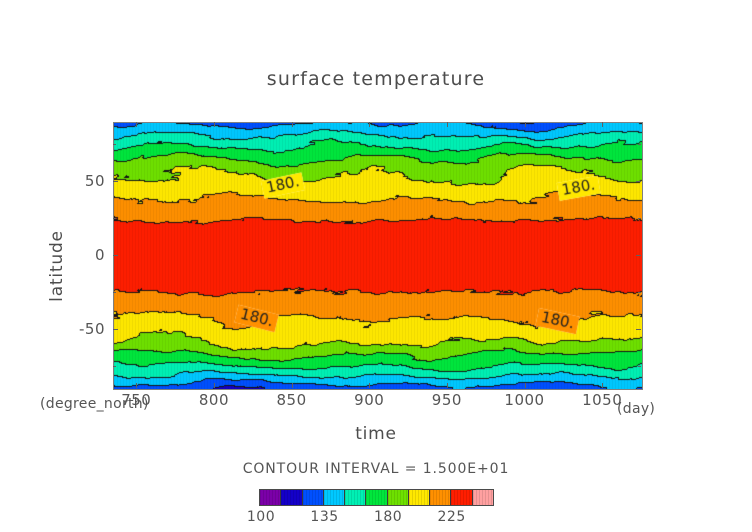 The image size is (752, 532). Describe the element at coordinates (324, 517) in the screenshot. I see `colorbar-ticklabel: 135` at that location.